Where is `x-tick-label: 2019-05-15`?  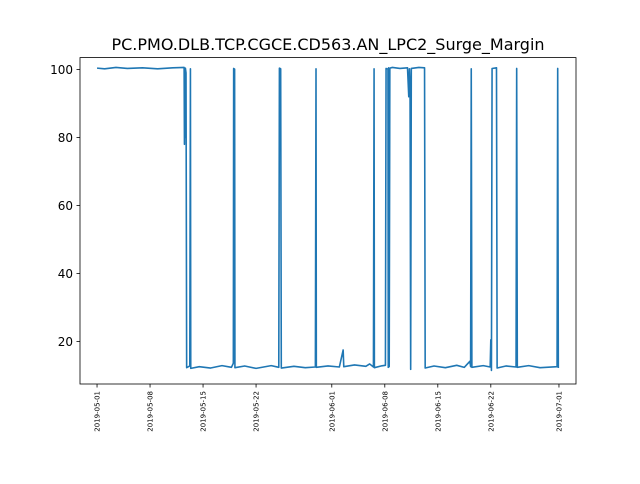 x-tick-label: 2019-05-15 is located at coordinates (204, 411).